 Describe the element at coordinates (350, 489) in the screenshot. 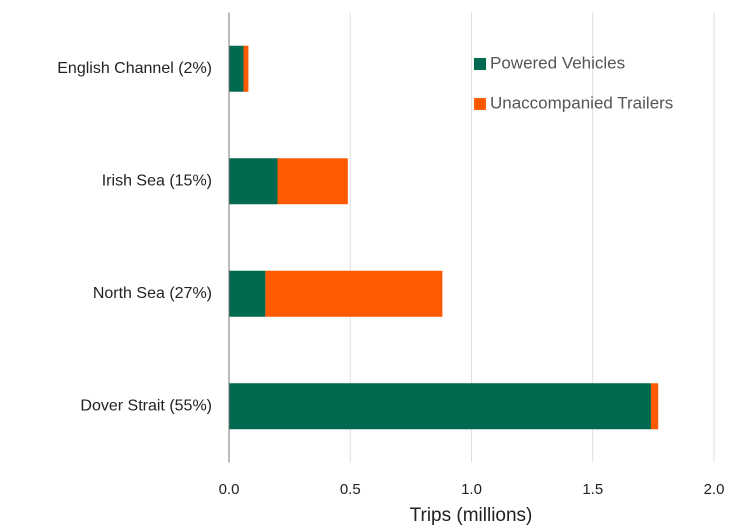

I see `x-tick-label: 0.5` at that location.